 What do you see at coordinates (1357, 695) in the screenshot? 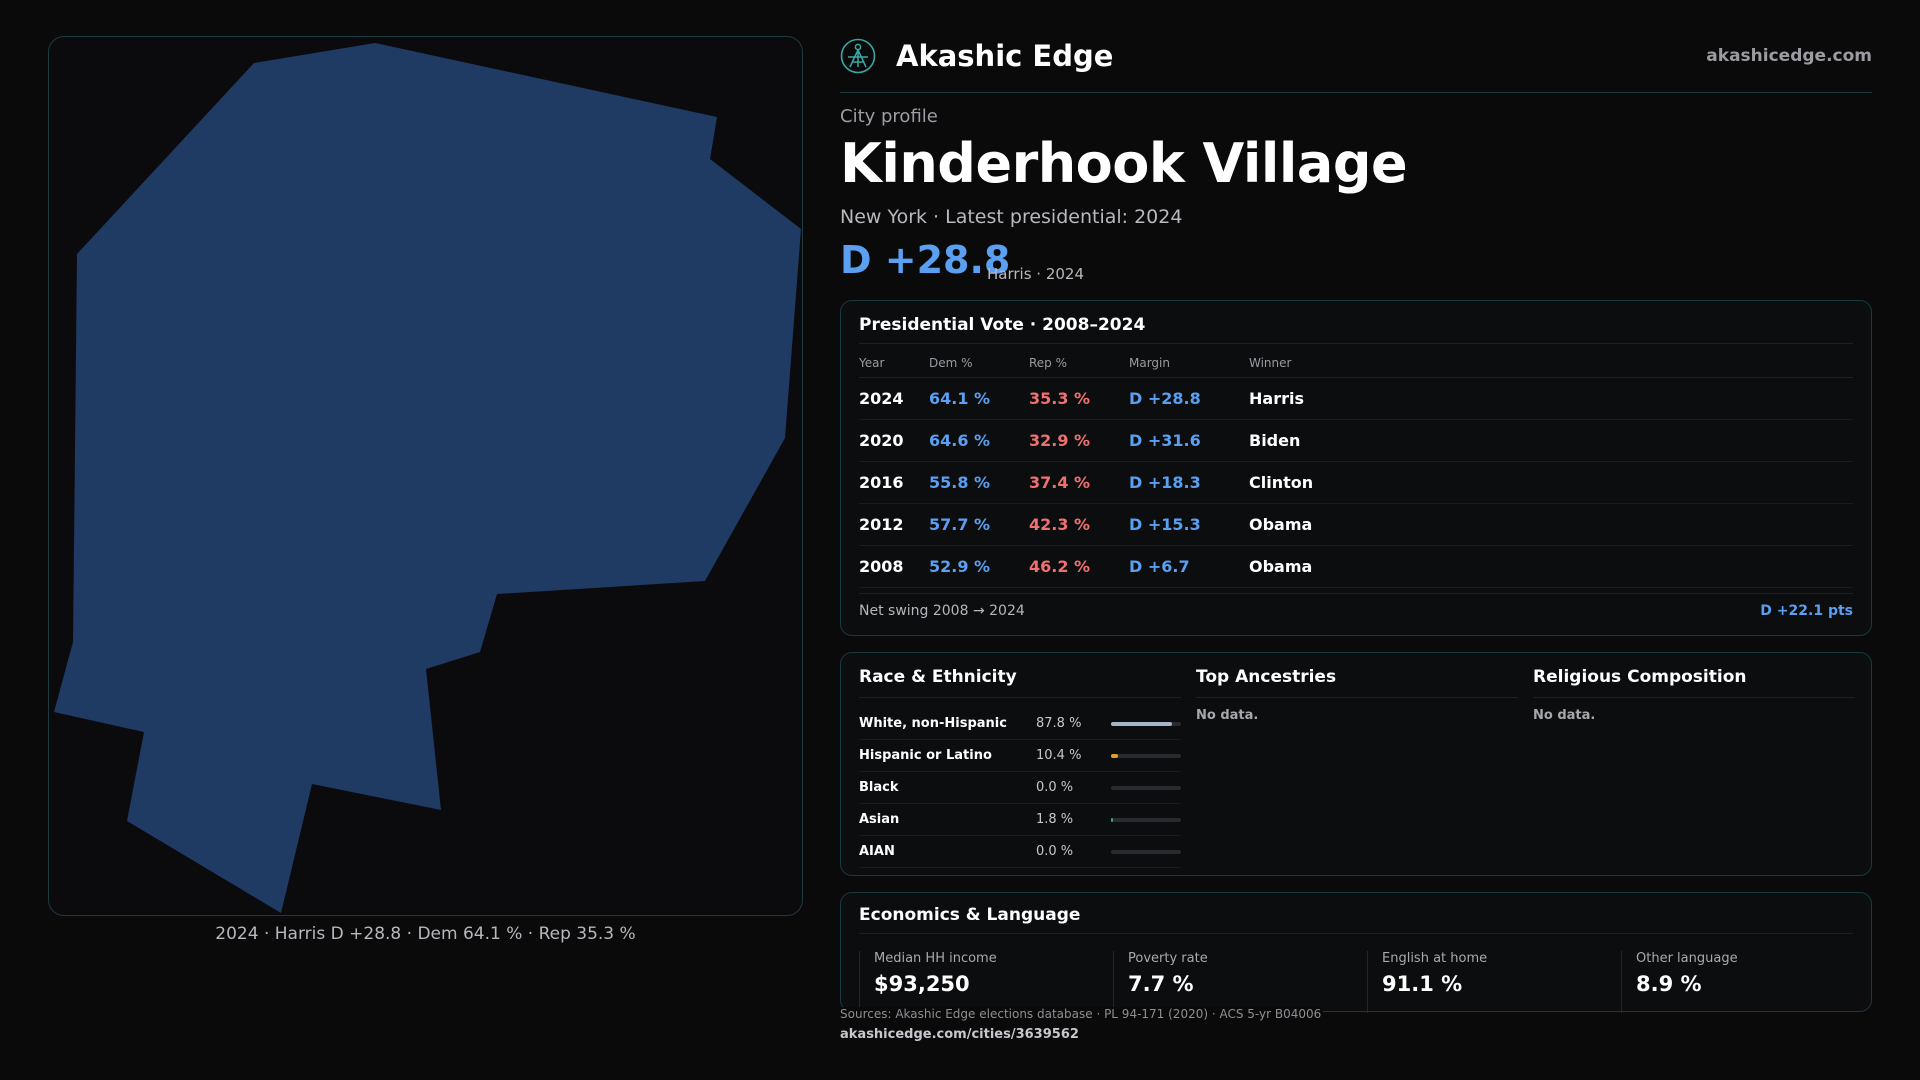
I see `ancestries-section: Top Ancestries No data.` at bounding box center [1357, 695].